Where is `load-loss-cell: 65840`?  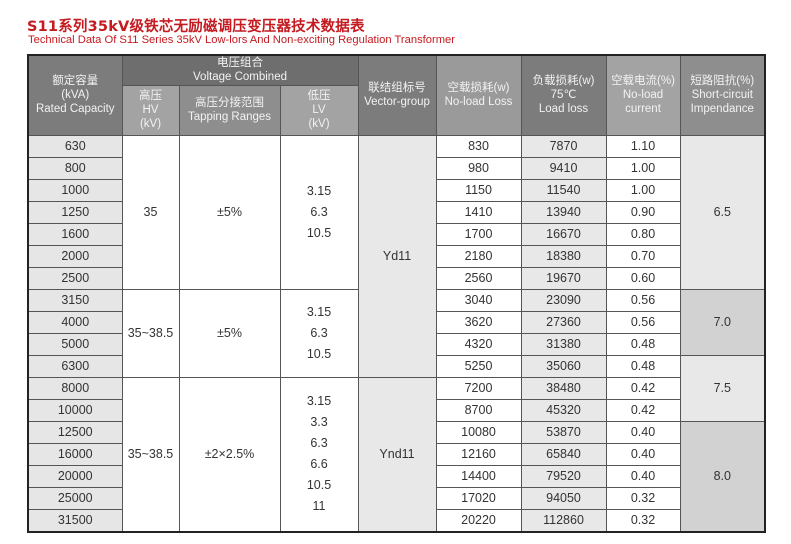 load-loss-cell: 65840 is located at coordinates (563, 454).